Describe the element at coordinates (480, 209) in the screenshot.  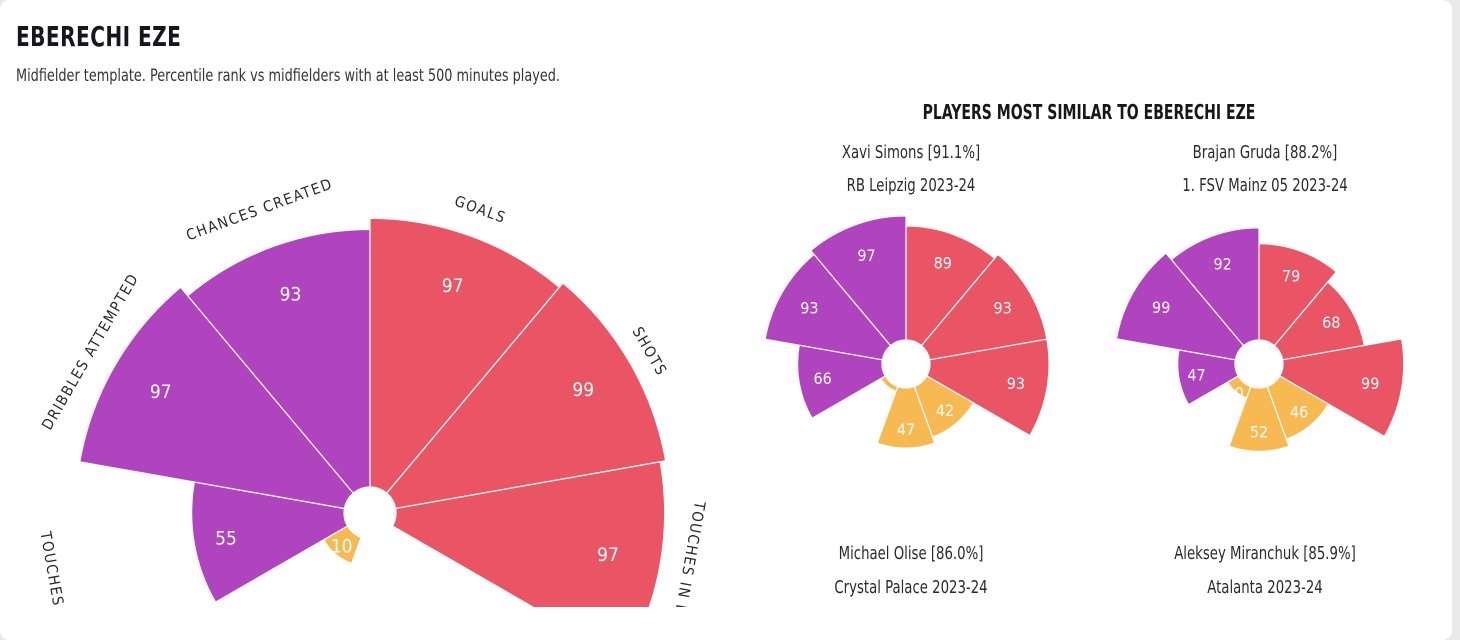
I see `category-label: GOALS` at that location.